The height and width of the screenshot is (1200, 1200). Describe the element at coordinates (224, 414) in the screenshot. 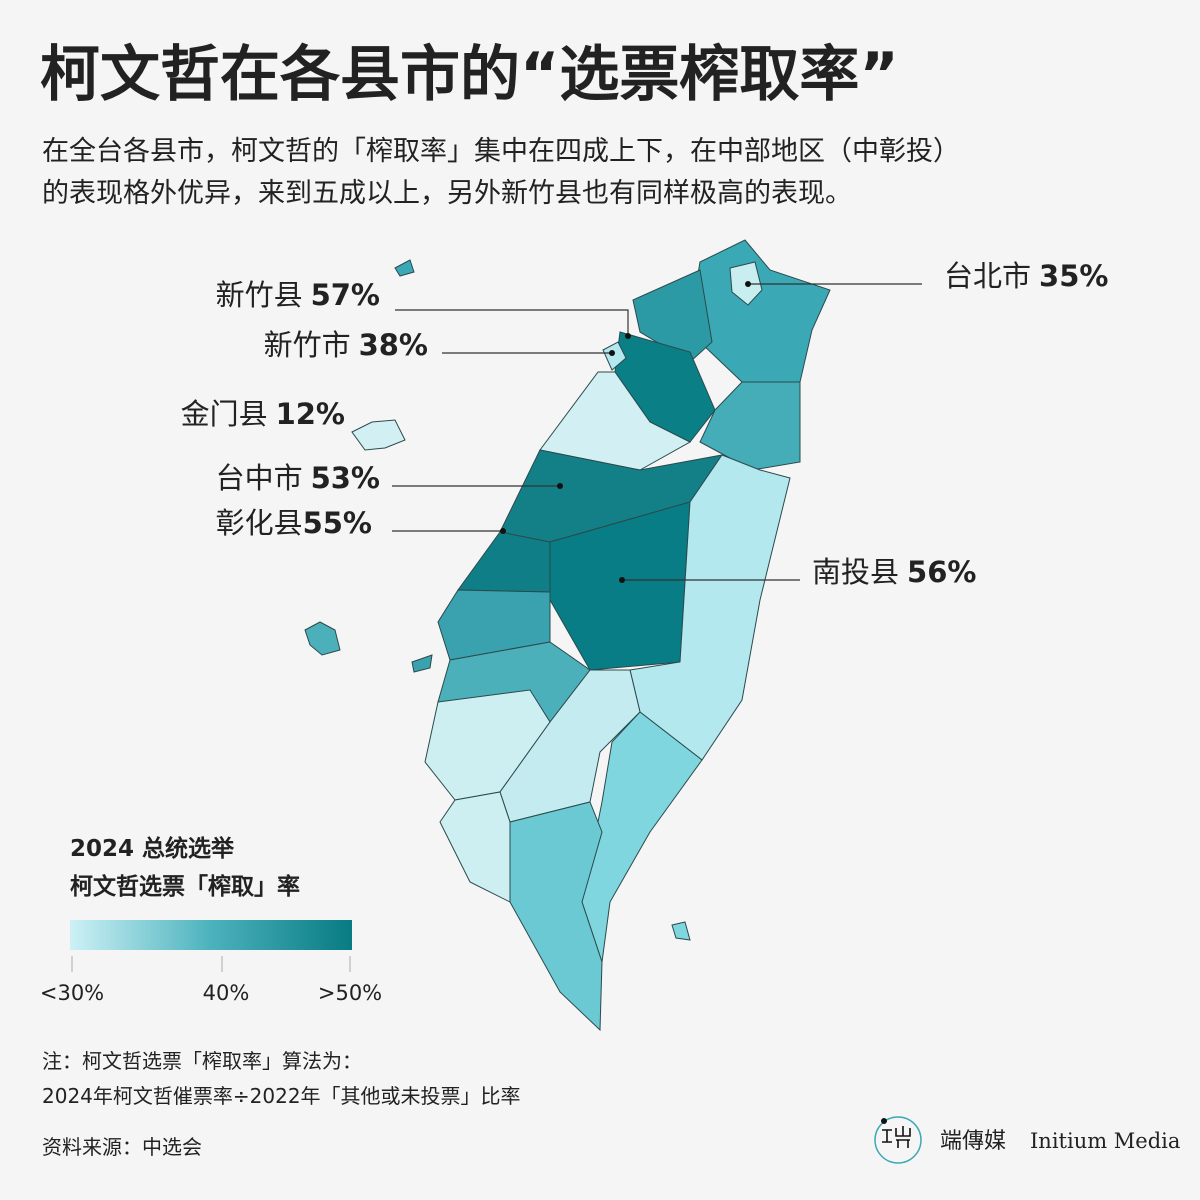

I see `callout-name: 金门县` at that location.